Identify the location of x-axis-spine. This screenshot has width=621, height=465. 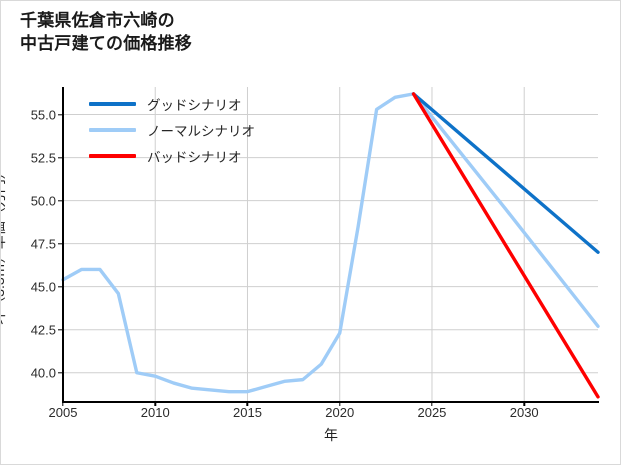
(330, 402).